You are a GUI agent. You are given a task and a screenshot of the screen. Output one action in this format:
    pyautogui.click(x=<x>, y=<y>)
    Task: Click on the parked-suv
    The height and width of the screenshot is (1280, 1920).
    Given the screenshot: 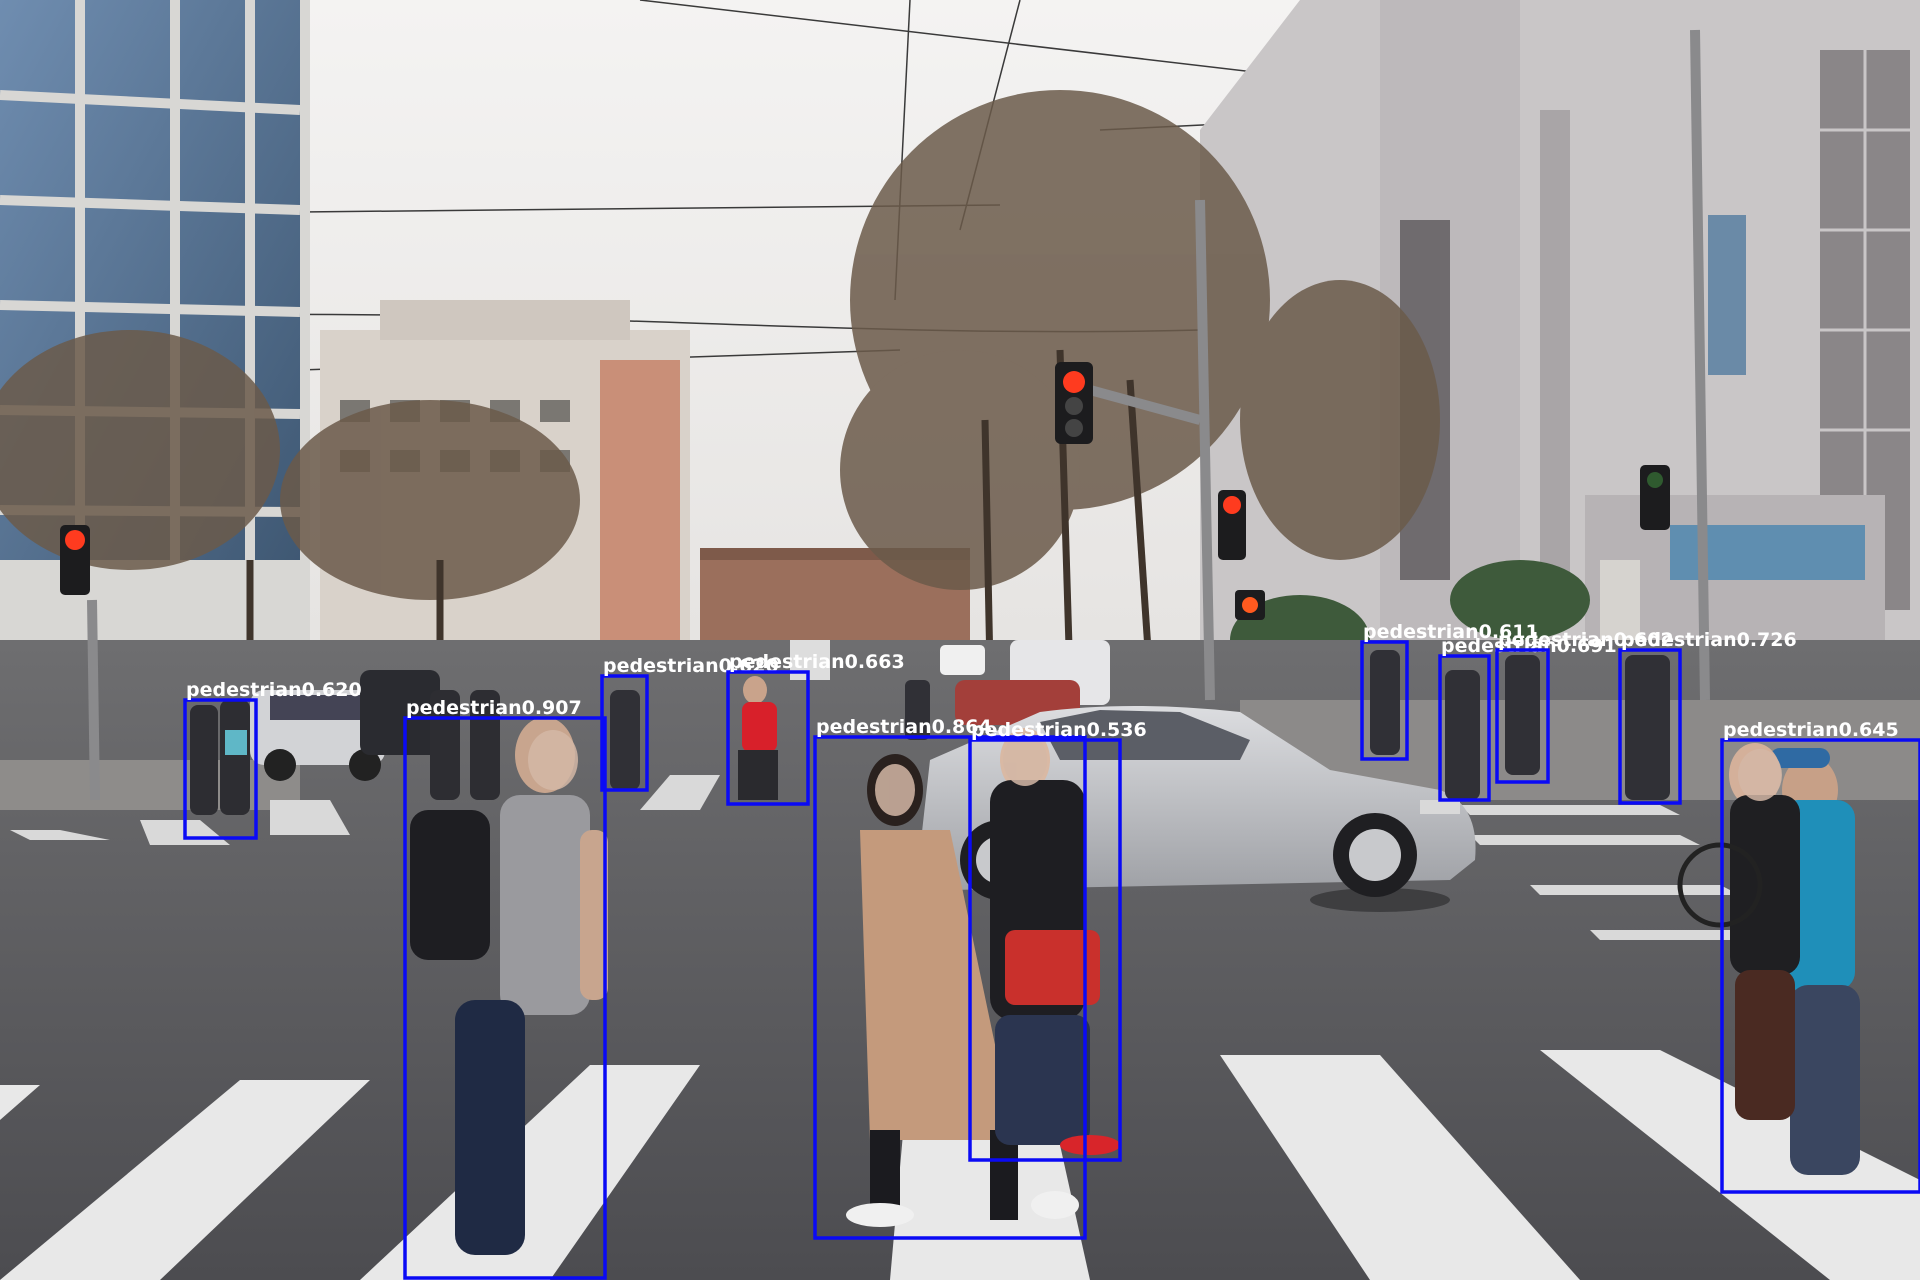 What is the action you would take?
    pyautogui.click(x=345, y=725)
    